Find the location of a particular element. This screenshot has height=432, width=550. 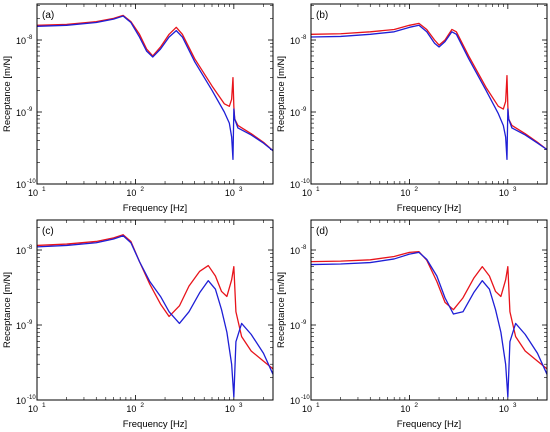

panel-label: (d) is located at coordinates (322, 231).